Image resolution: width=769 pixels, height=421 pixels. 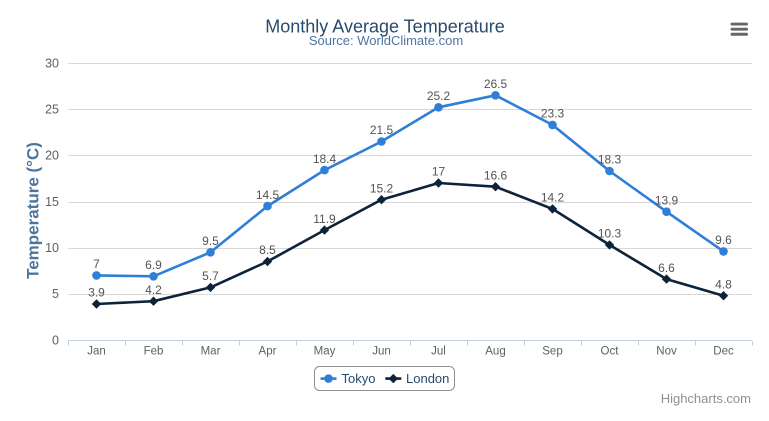 I want to click on svg-text: 23.3, so click(x=553, y=114).